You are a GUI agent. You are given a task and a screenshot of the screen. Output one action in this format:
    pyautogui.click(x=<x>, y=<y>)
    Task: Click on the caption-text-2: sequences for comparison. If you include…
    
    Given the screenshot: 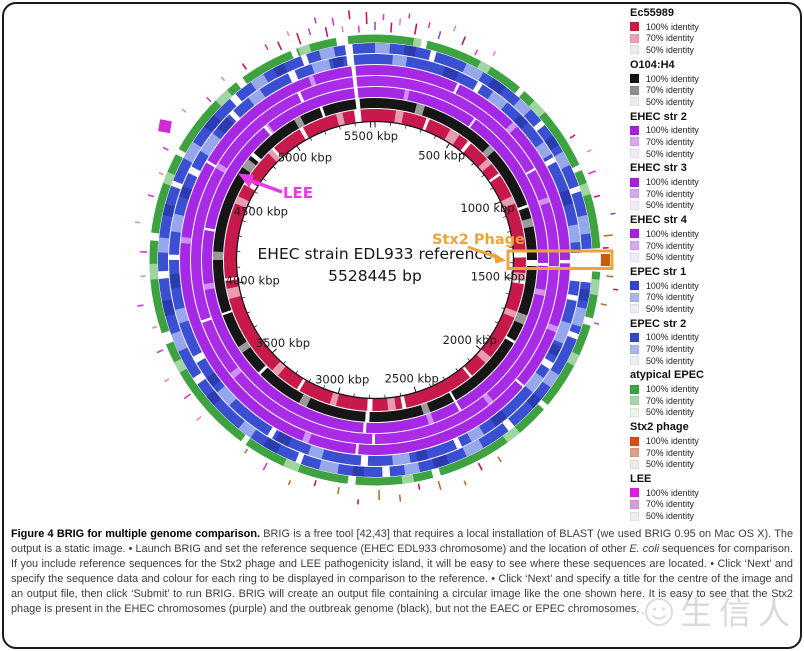 What is the action you would take?
    pyautogui.click(x=402, y=578)
    